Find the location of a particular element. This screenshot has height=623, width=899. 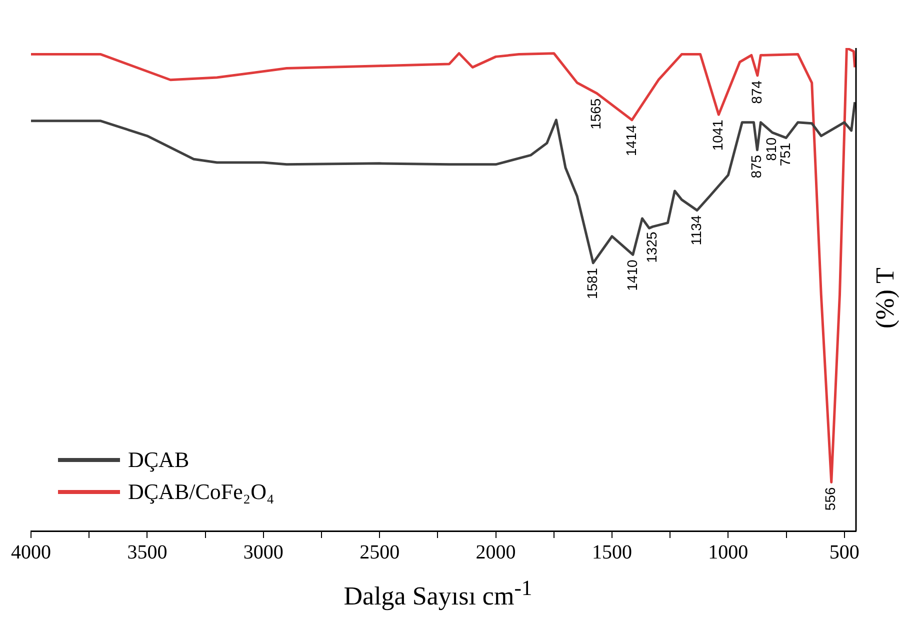

annotation: 810 is located at coordinates (771, 149).